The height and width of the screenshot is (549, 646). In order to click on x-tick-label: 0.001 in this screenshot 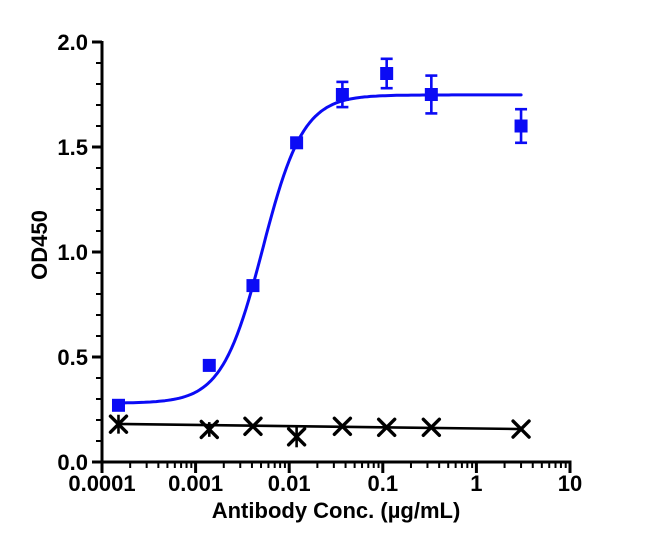, I will do `click(195, 483)`.